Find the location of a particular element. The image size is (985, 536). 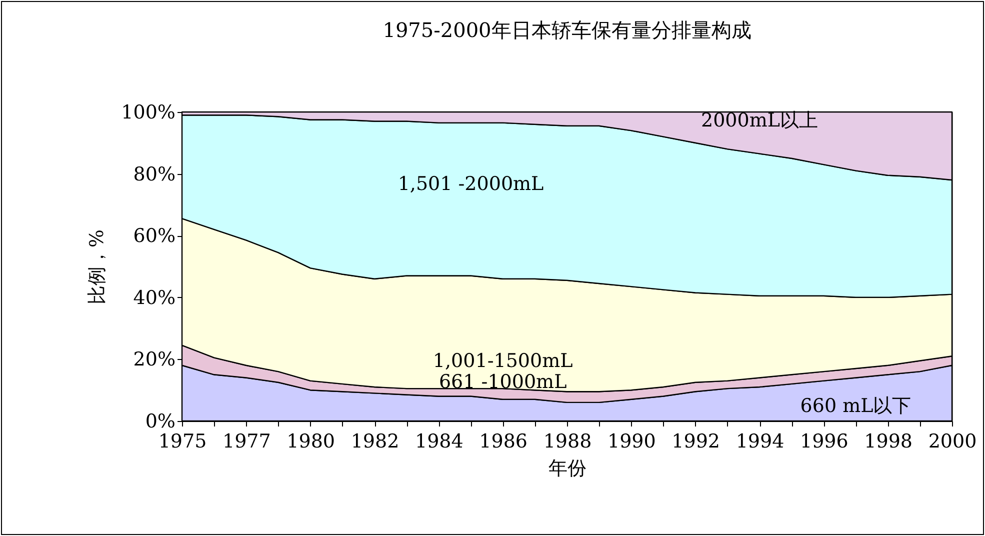

x-tick-label: 1994 is located at coordinates (760, 441).